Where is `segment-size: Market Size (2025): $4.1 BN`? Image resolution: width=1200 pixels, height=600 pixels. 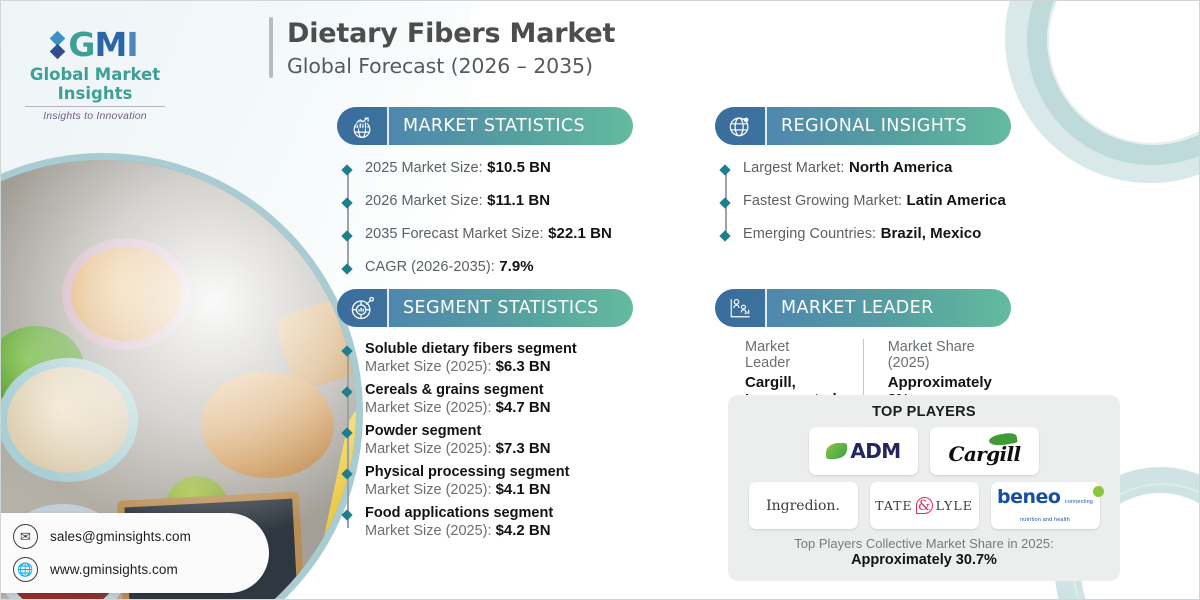
segment-size: Market Size (2025): $4.1 BN is located at coordinates (499, 489).